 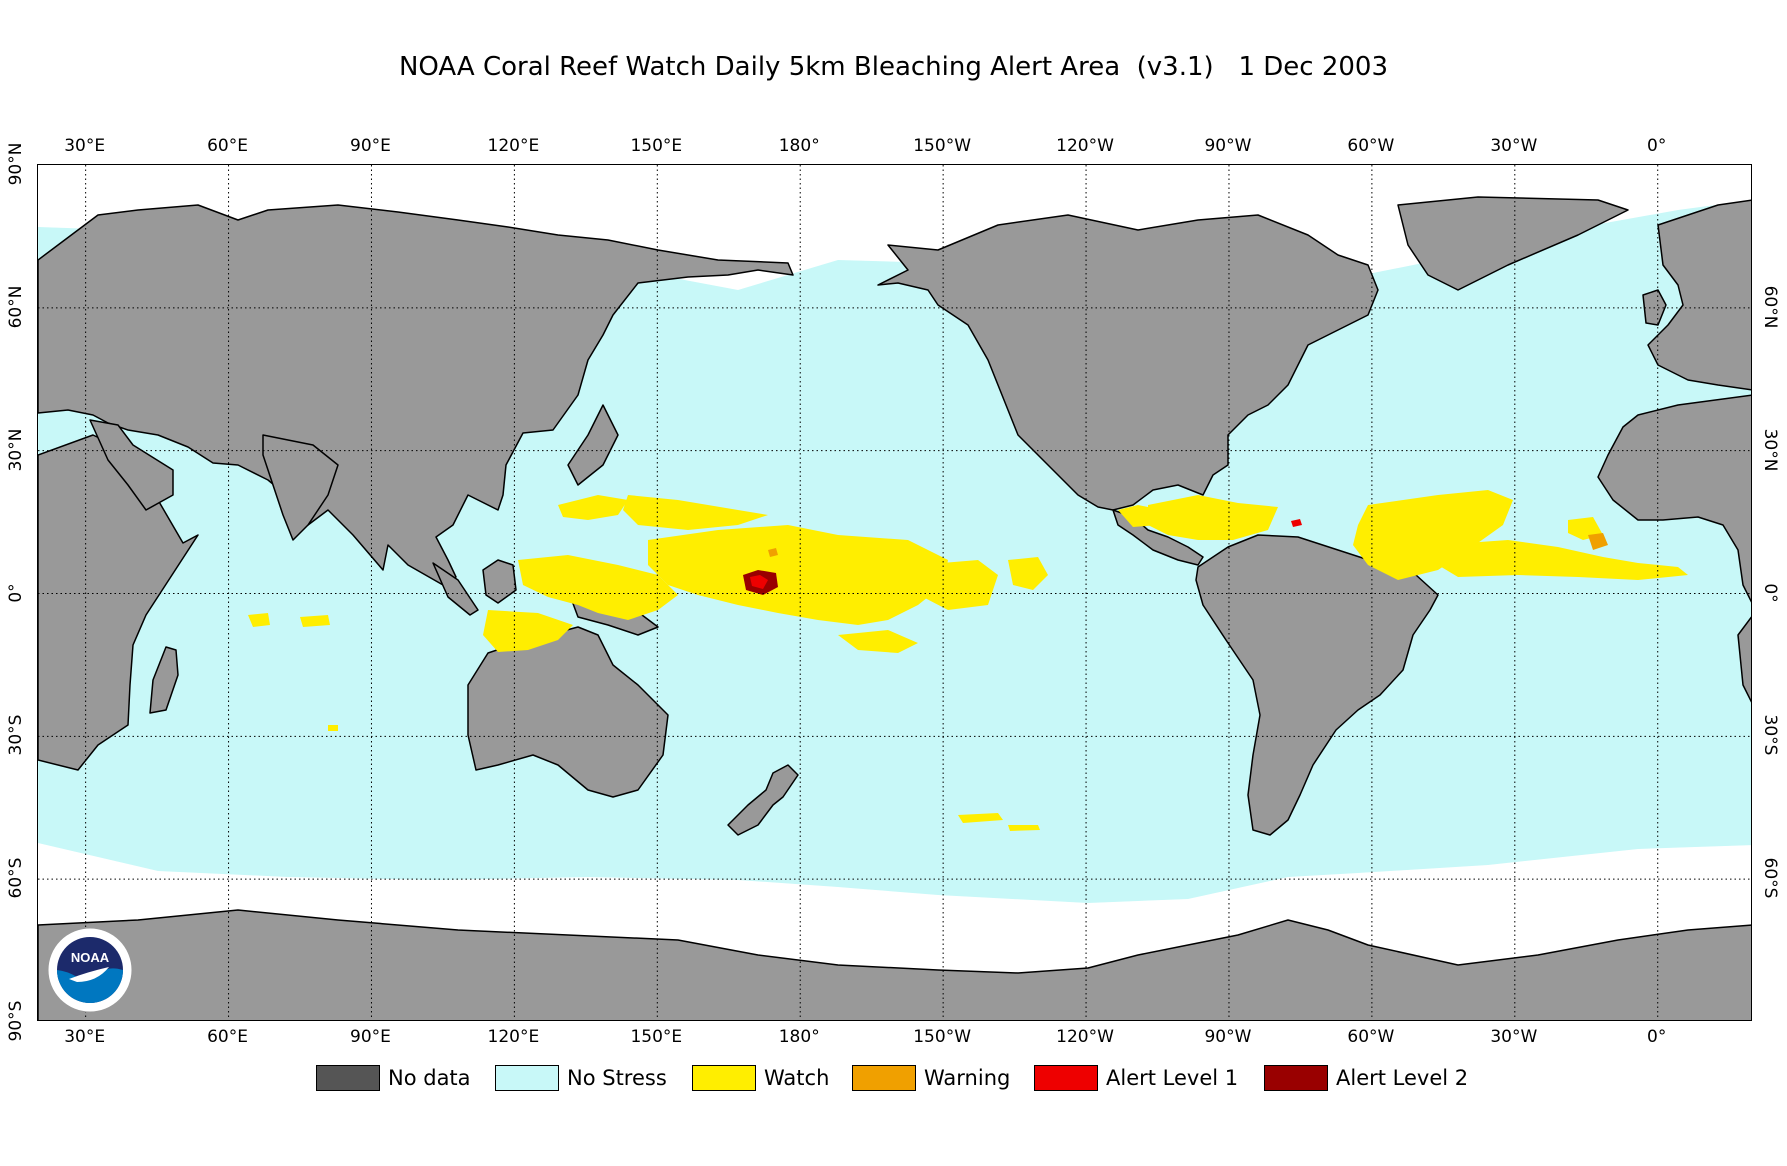 What do you see at coordinates (1371, 1037) in the screenshot?
I see `lon-tick-label-bottom: 60°W` at bounding box center [1371, 1037].